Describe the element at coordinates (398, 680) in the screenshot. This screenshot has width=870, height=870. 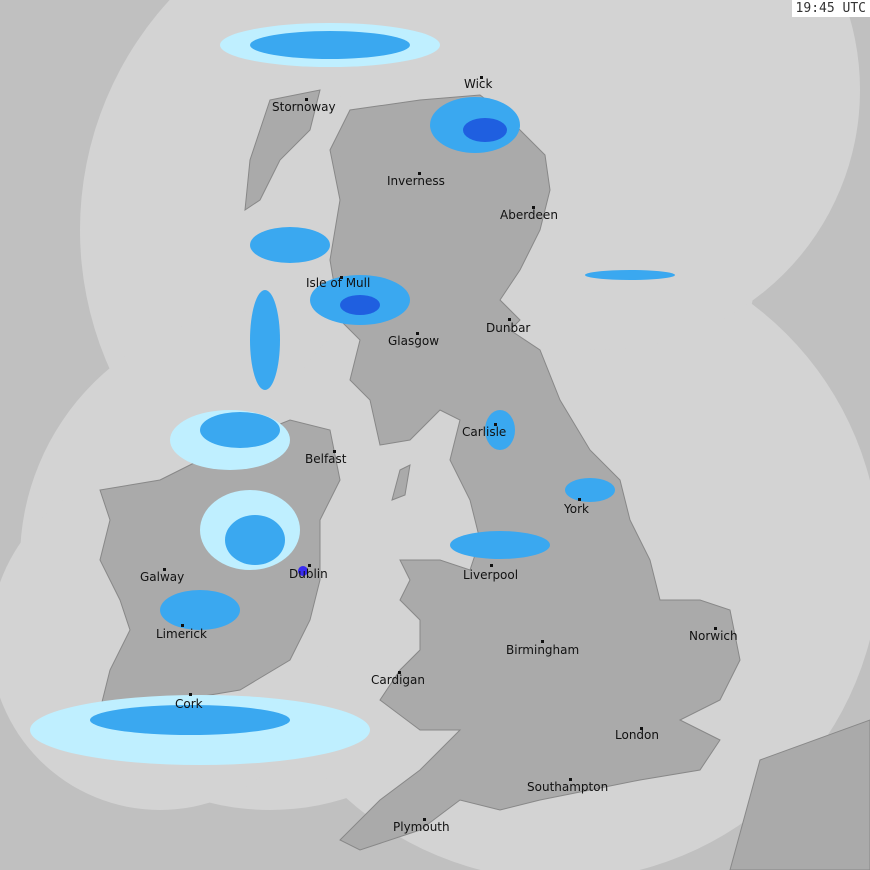
I see `city-label: Cardigan` at that location.